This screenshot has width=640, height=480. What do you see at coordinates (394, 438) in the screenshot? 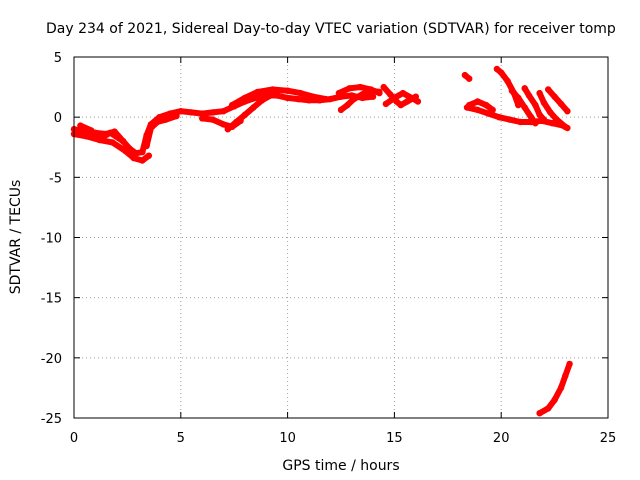
I see `x-tick-label: 15` at bounding box center [394, 438].